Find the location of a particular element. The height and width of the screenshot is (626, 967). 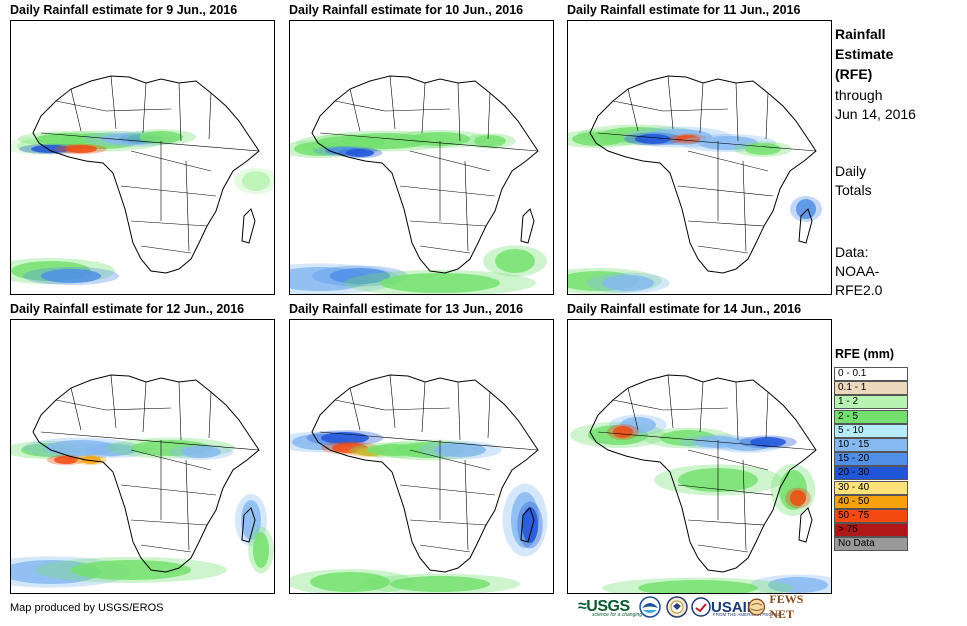

rainfall-panel-1: Daily Rainfall estimate for 9 Jun., 2016 is located at coordinates (142, 149).